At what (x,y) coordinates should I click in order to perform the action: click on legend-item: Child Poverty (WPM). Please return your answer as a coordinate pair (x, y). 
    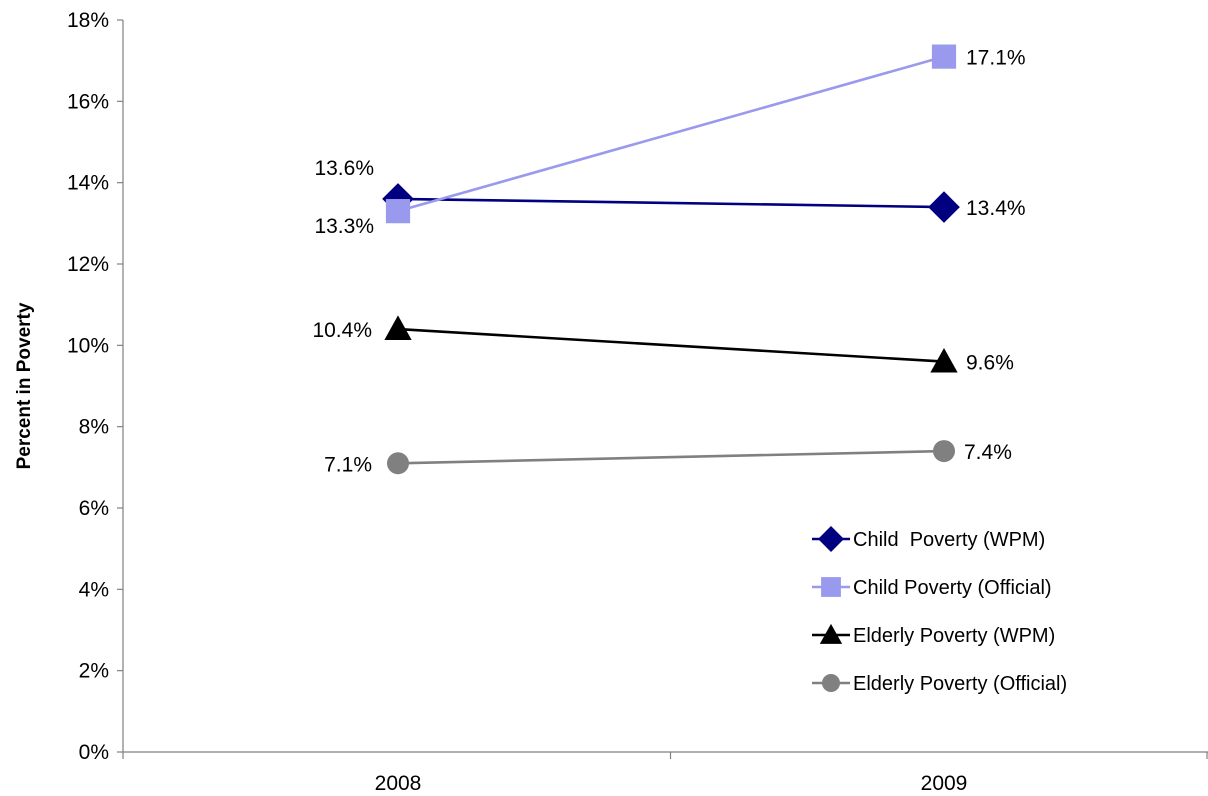
    Looking at the image, I should click on (928, 539).